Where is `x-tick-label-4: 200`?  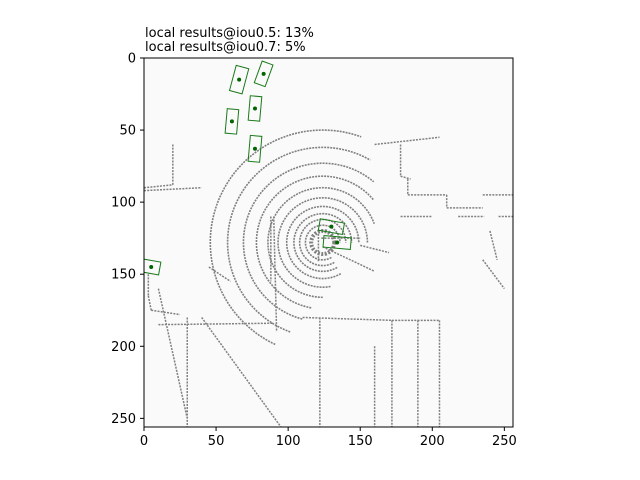 x-tick-label-4: 200 is located at coordinates (432, 441).